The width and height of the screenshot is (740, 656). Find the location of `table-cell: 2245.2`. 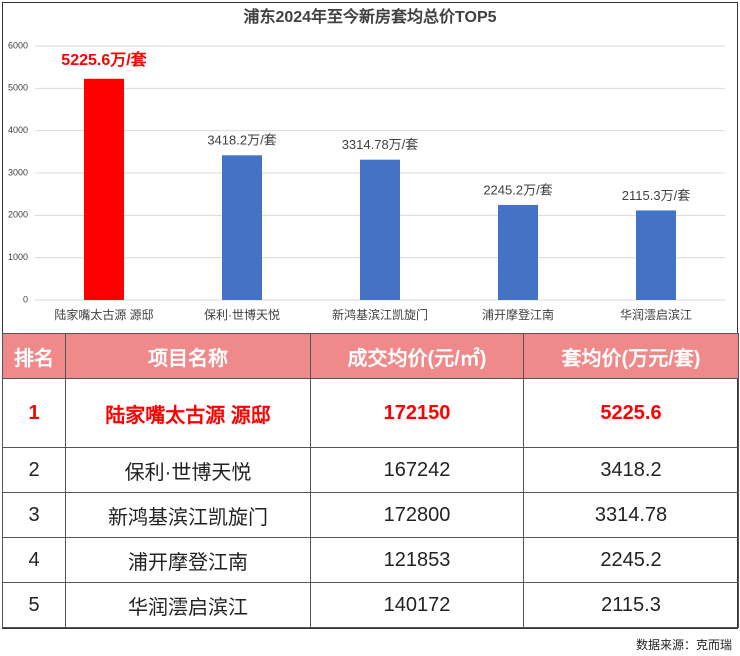

table-cell: 2245.2 is located at coordinates (631, 560).